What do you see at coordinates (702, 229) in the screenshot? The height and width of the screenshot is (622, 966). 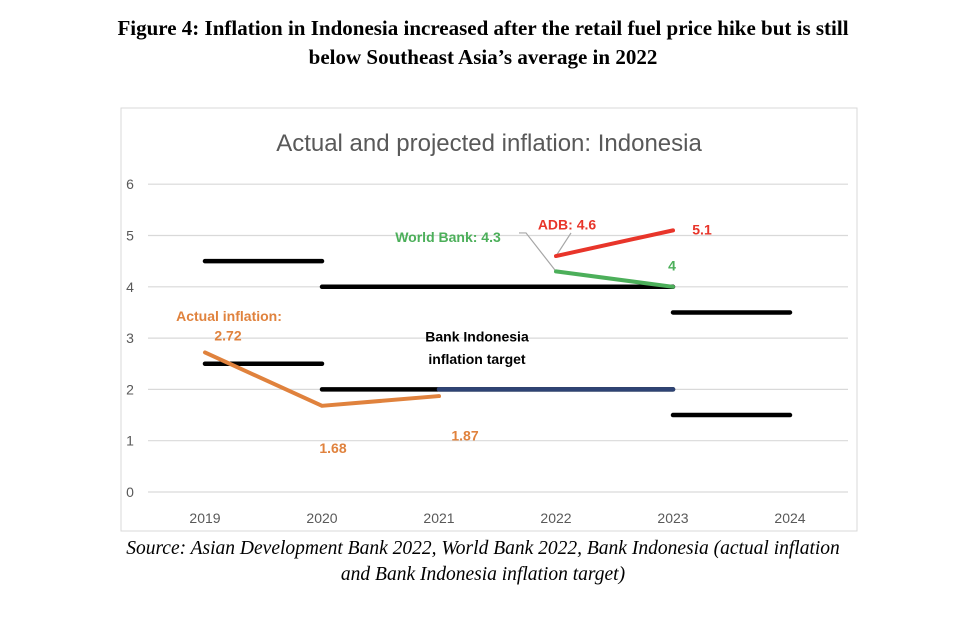 I see `adb-2023-label: 5.1` at bounding box center [702, 229].